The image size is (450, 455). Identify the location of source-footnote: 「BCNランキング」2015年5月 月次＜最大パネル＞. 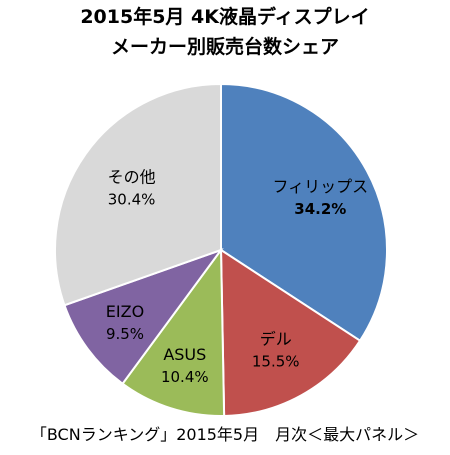
(225, 434).